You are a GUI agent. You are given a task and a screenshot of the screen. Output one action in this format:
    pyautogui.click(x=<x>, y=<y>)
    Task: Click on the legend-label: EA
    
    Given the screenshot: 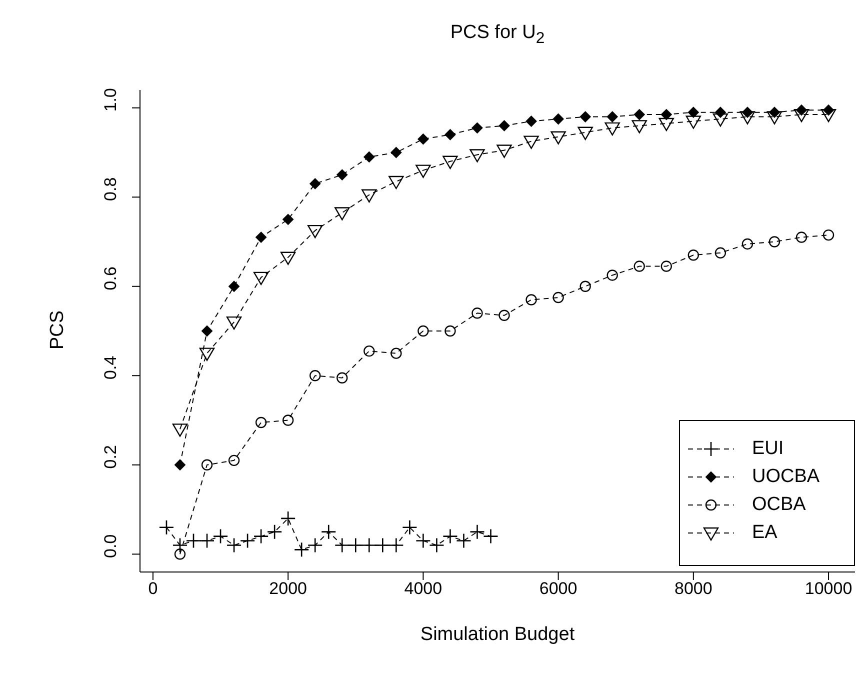 What is the action you would take?
    pyautogui.click(x=765, y=533)
    